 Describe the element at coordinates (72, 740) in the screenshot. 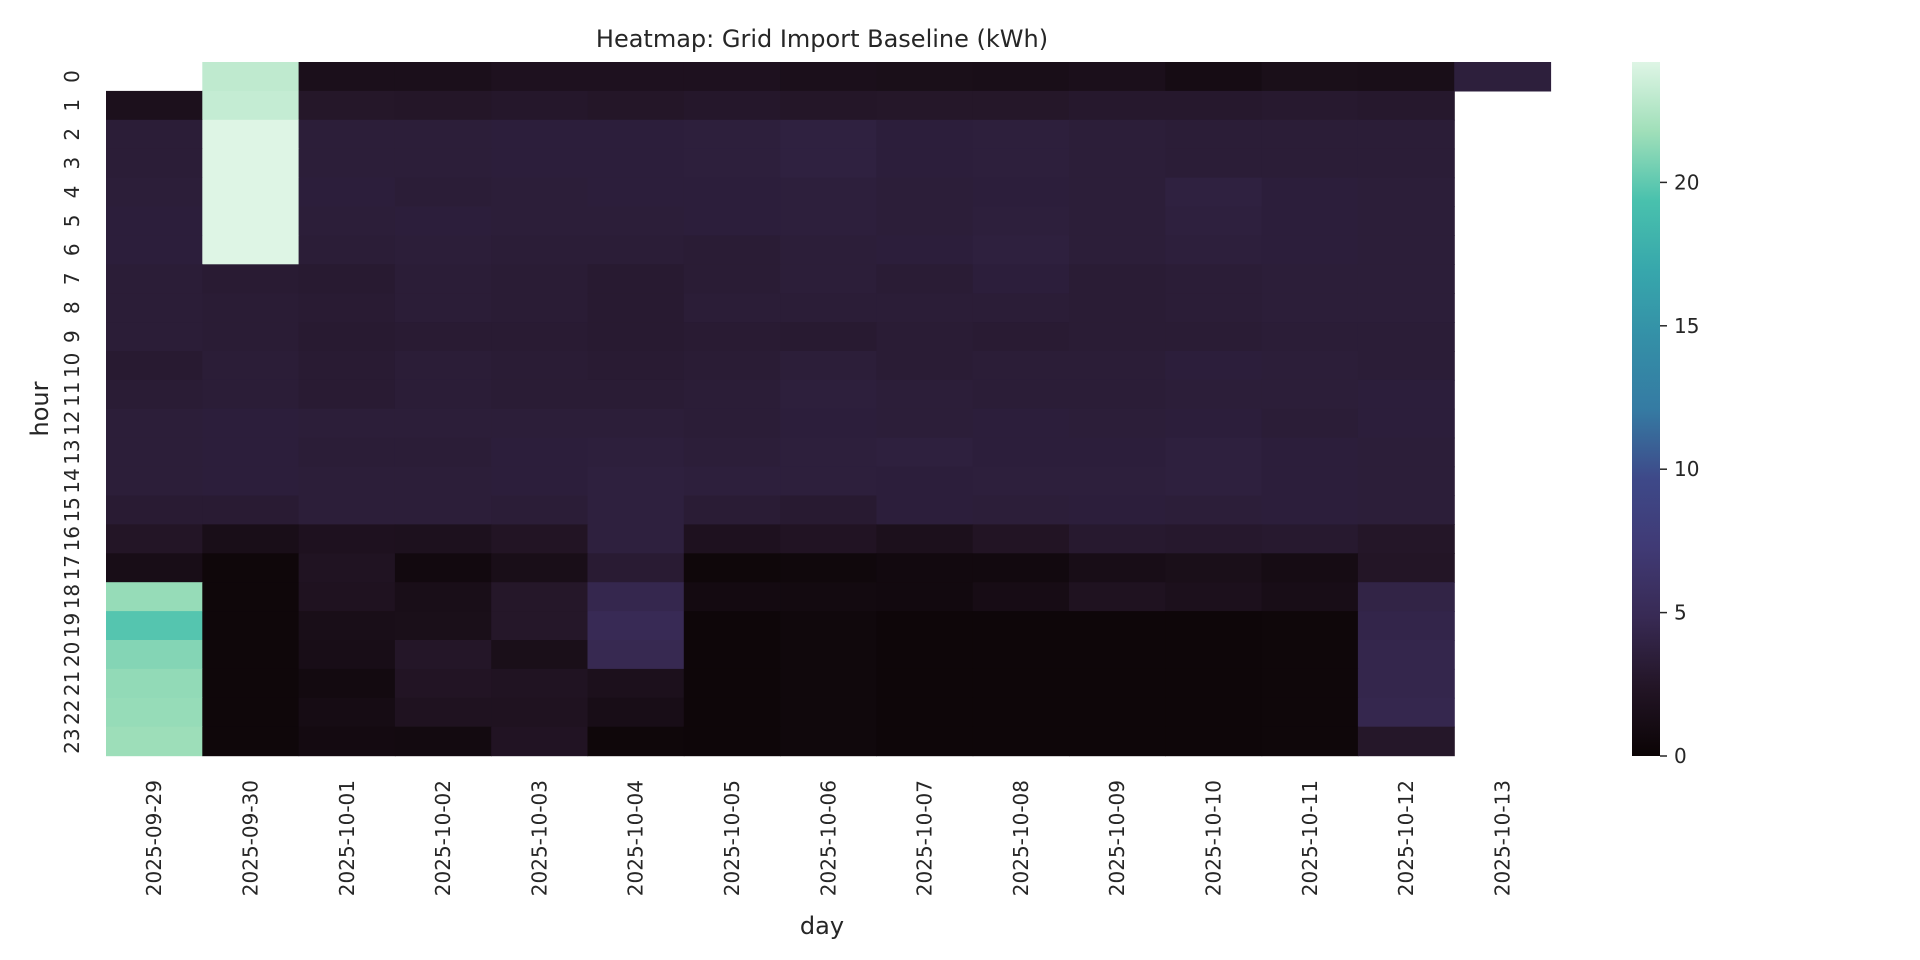

I see `y-tick-label: 23` at that location.